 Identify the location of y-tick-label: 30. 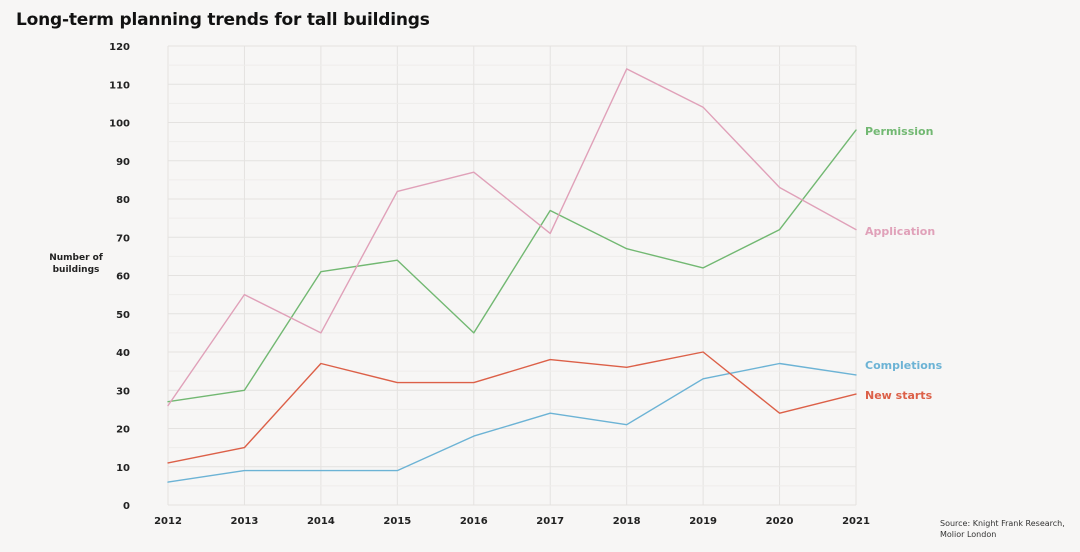
(123, 391).